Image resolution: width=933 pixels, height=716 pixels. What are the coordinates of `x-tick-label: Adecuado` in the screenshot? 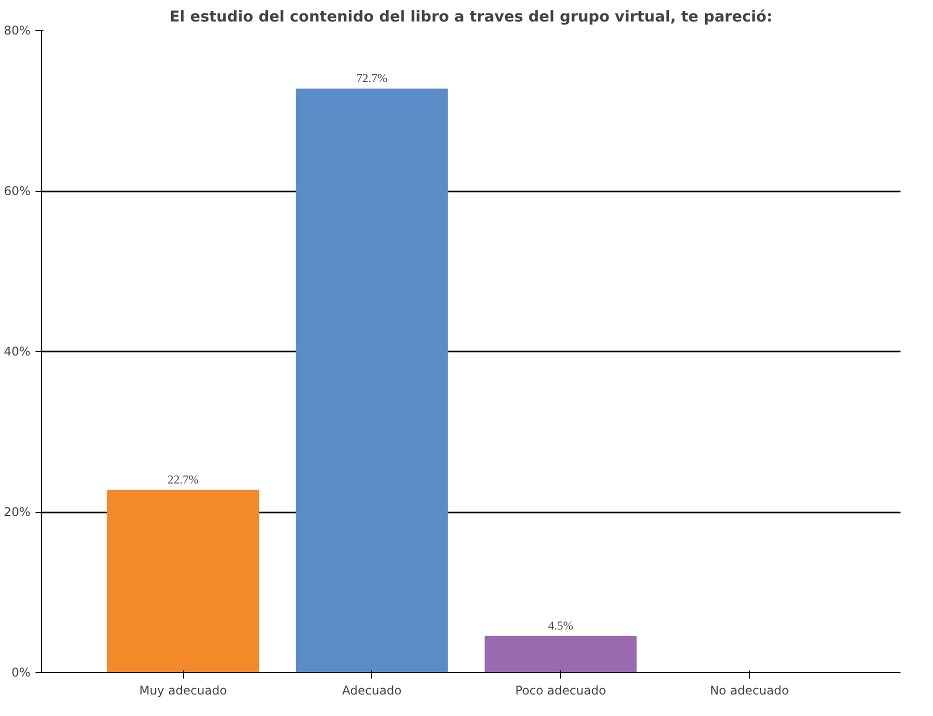 It's located at (372, 691).